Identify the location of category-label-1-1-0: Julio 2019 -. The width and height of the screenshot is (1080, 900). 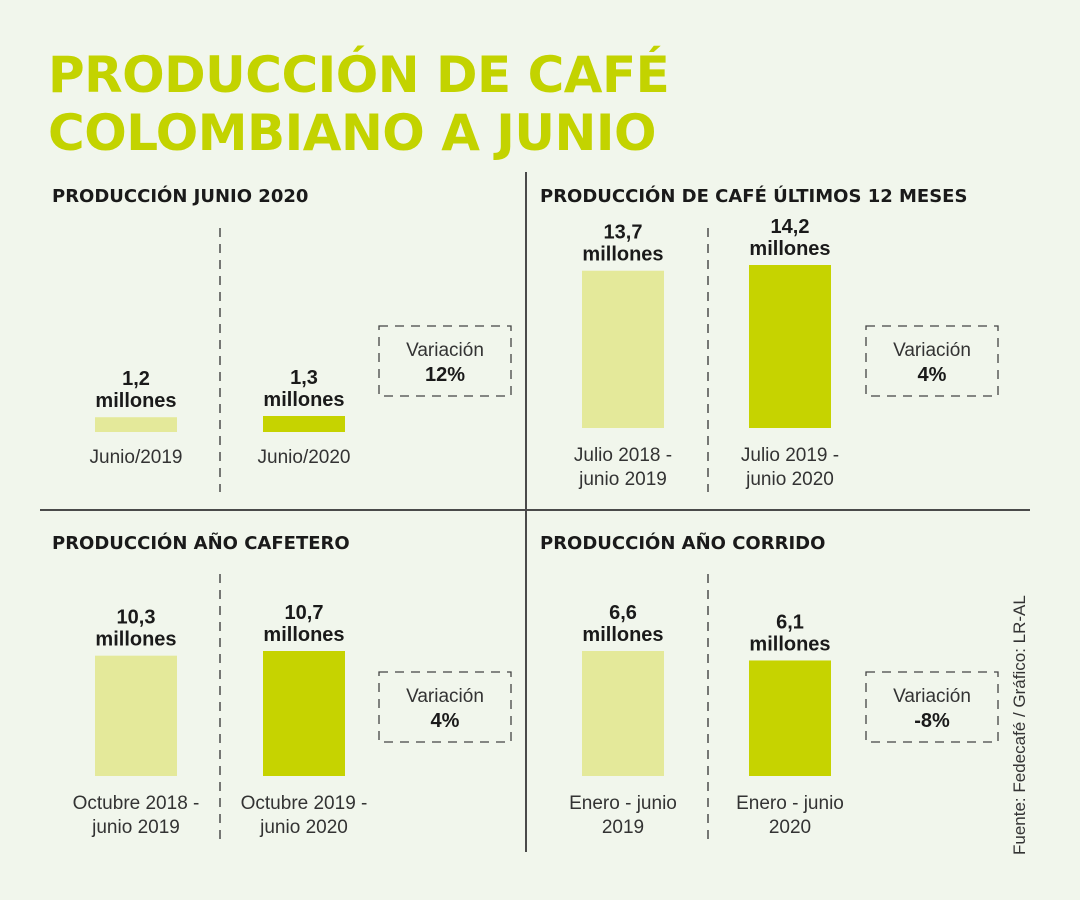
(790, 455).